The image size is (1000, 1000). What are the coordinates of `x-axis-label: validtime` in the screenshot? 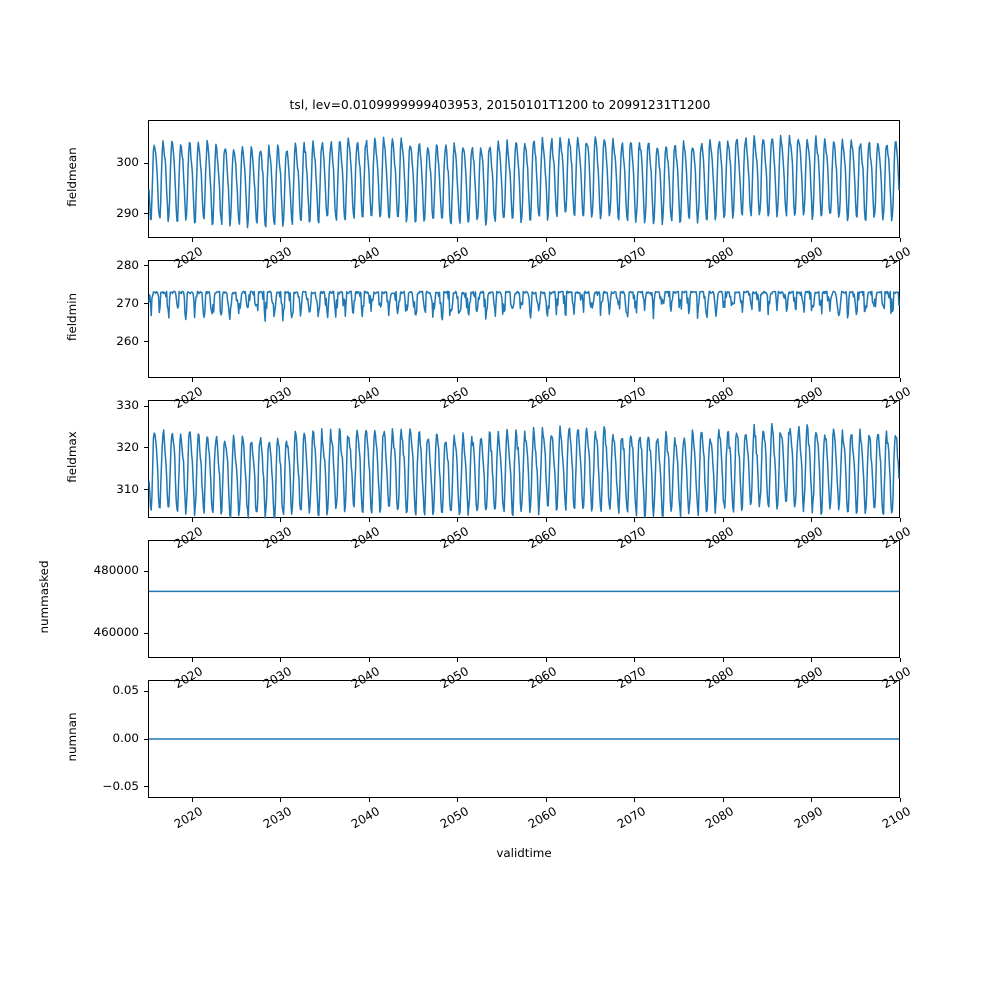 It's located at (524, 853).